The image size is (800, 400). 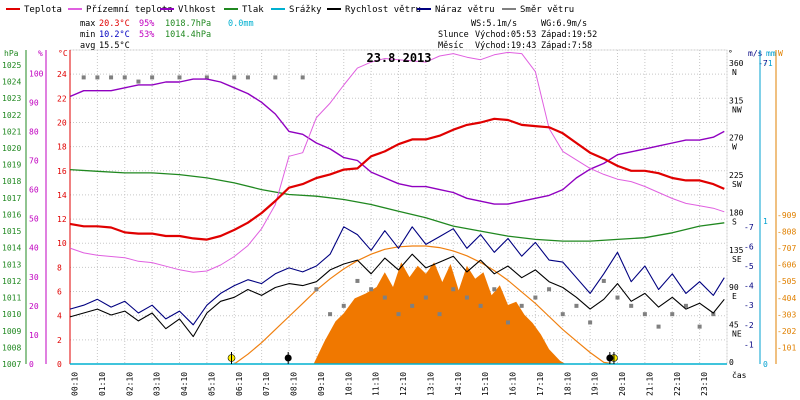 What do you see at coordinates (36, 73) in the screenshot?
I see `pct-tick-label: 100` at bounding box center [36, 73].